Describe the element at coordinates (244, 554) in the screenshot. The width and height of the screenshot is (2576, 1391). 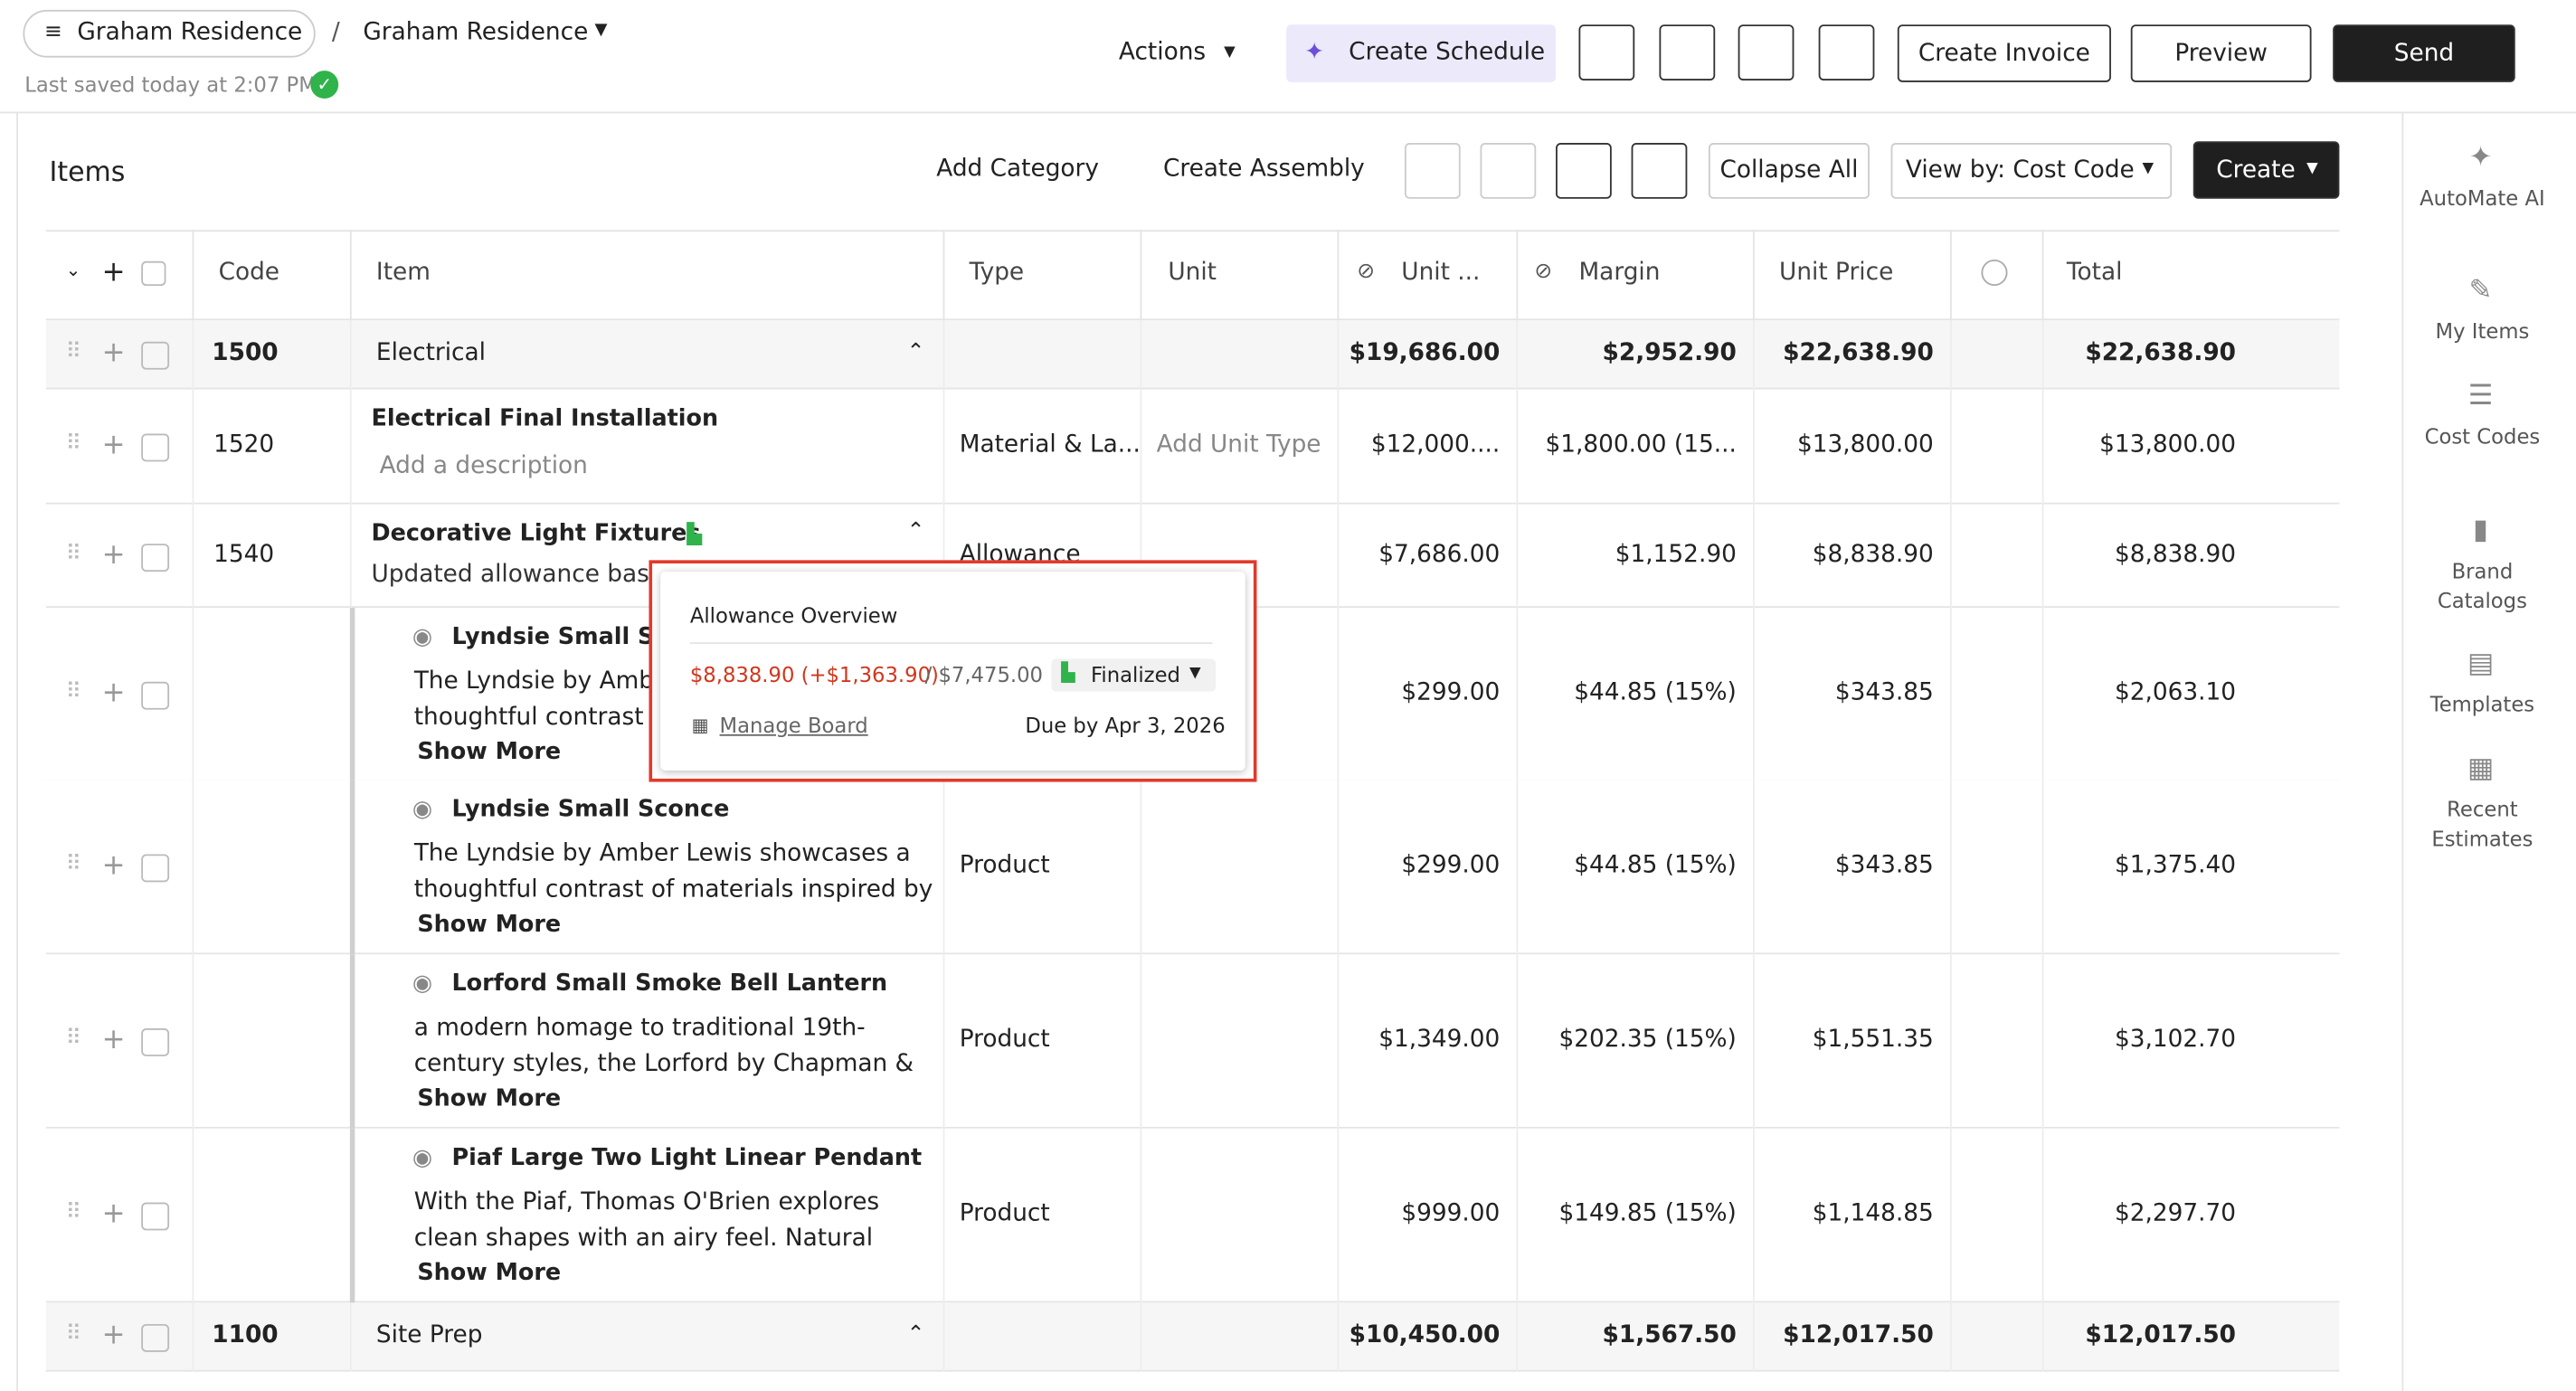
I see `code: 1540` at that location.